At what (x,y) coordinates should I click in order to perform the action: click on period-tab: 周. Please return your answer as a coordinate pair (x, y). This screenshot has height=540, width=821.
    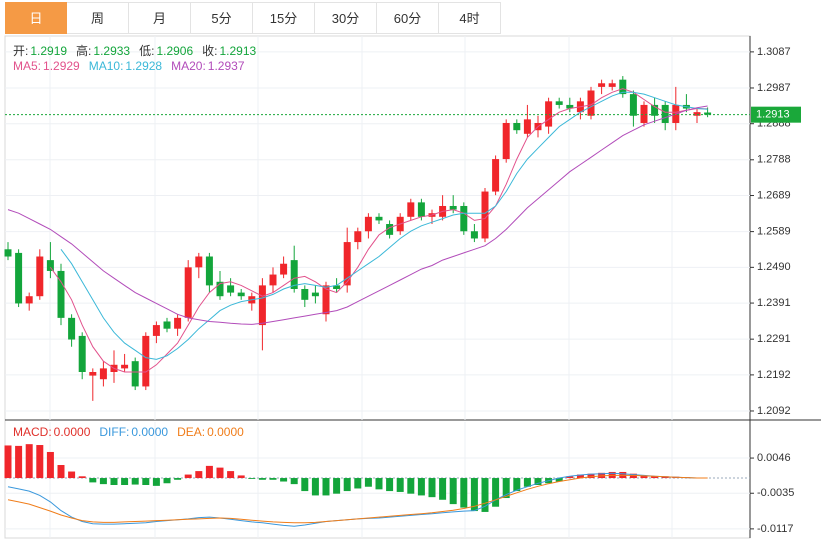
    Looking at the image, I should click on (98, 18).